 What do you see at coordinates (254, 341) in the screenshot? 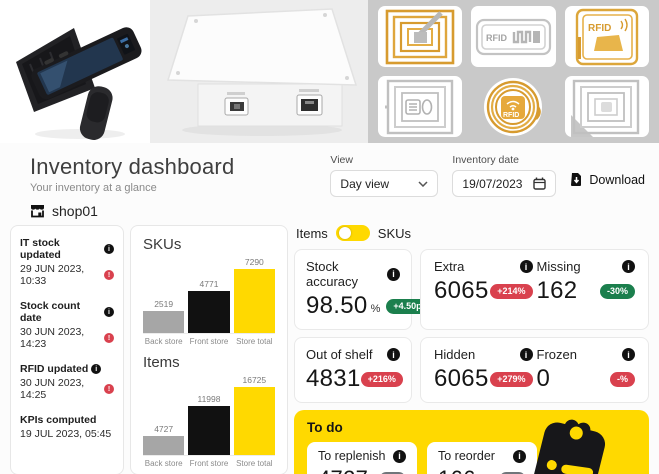
I see `bar-label: Store total` at bounding box center [254, 341].